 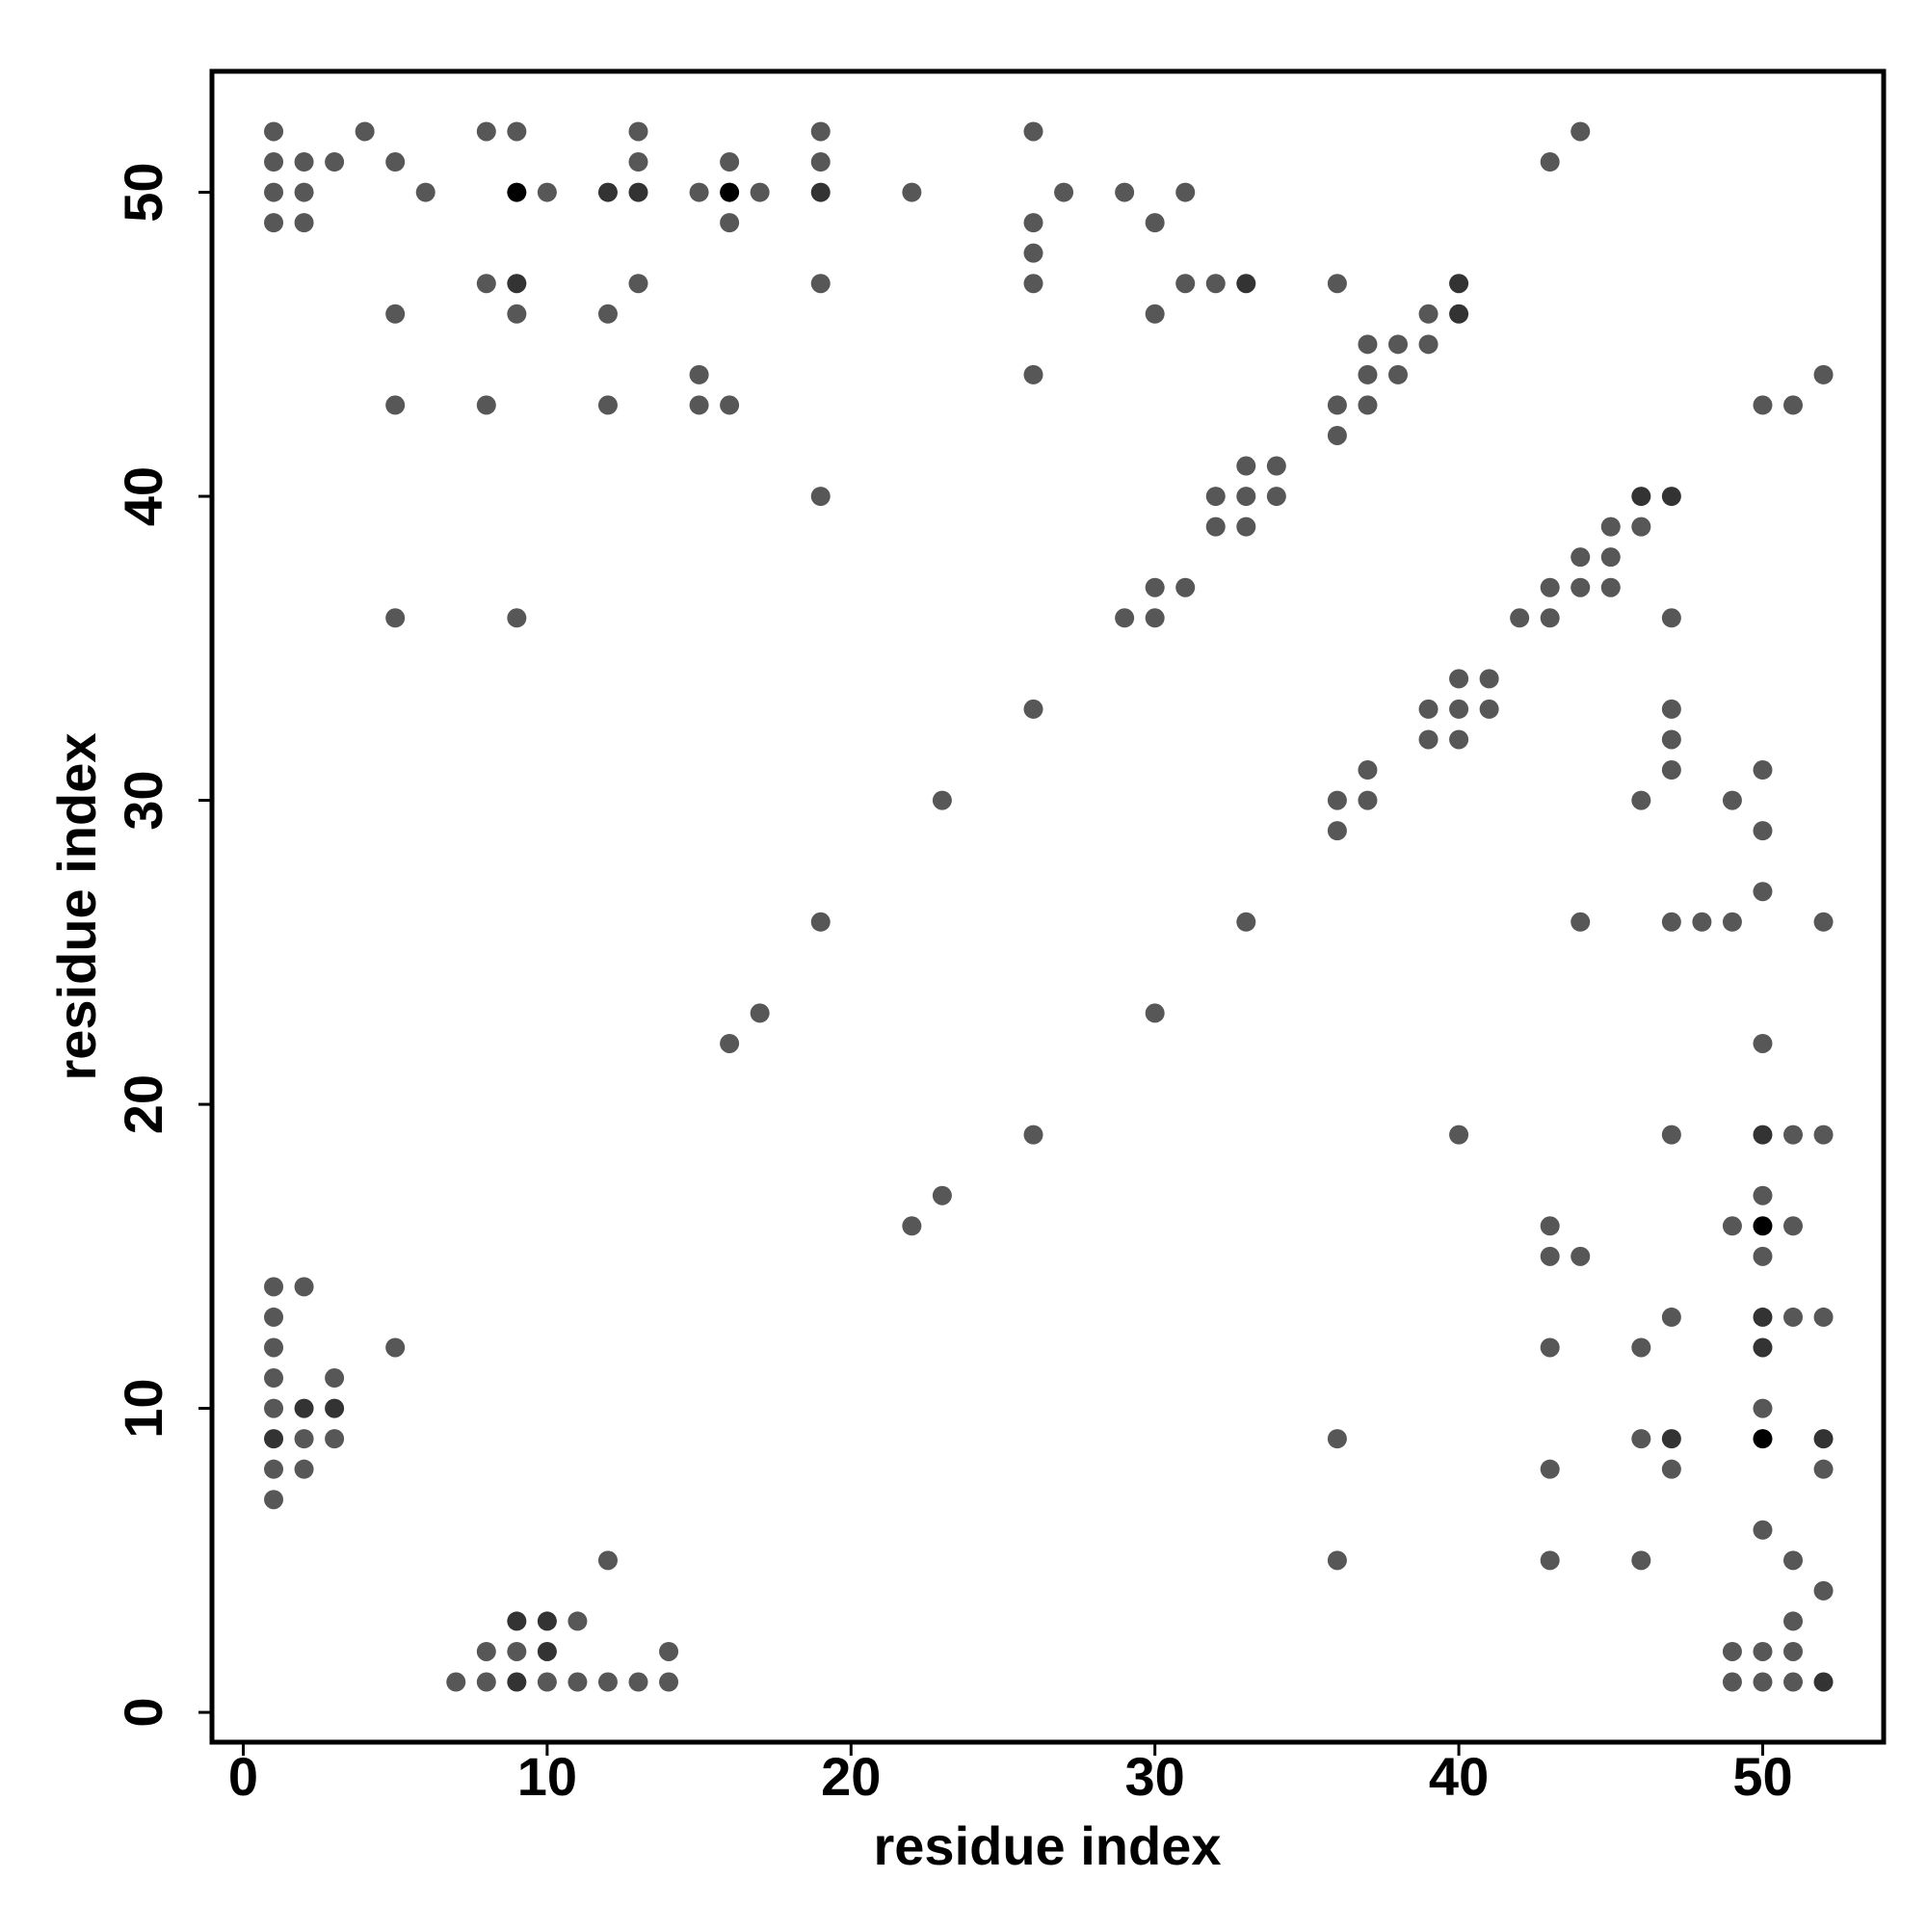 What do you see at coordinates (243, 1776) in the screenshot?
I see `x-tick-label: 0` at bounding box center [243, 1776].